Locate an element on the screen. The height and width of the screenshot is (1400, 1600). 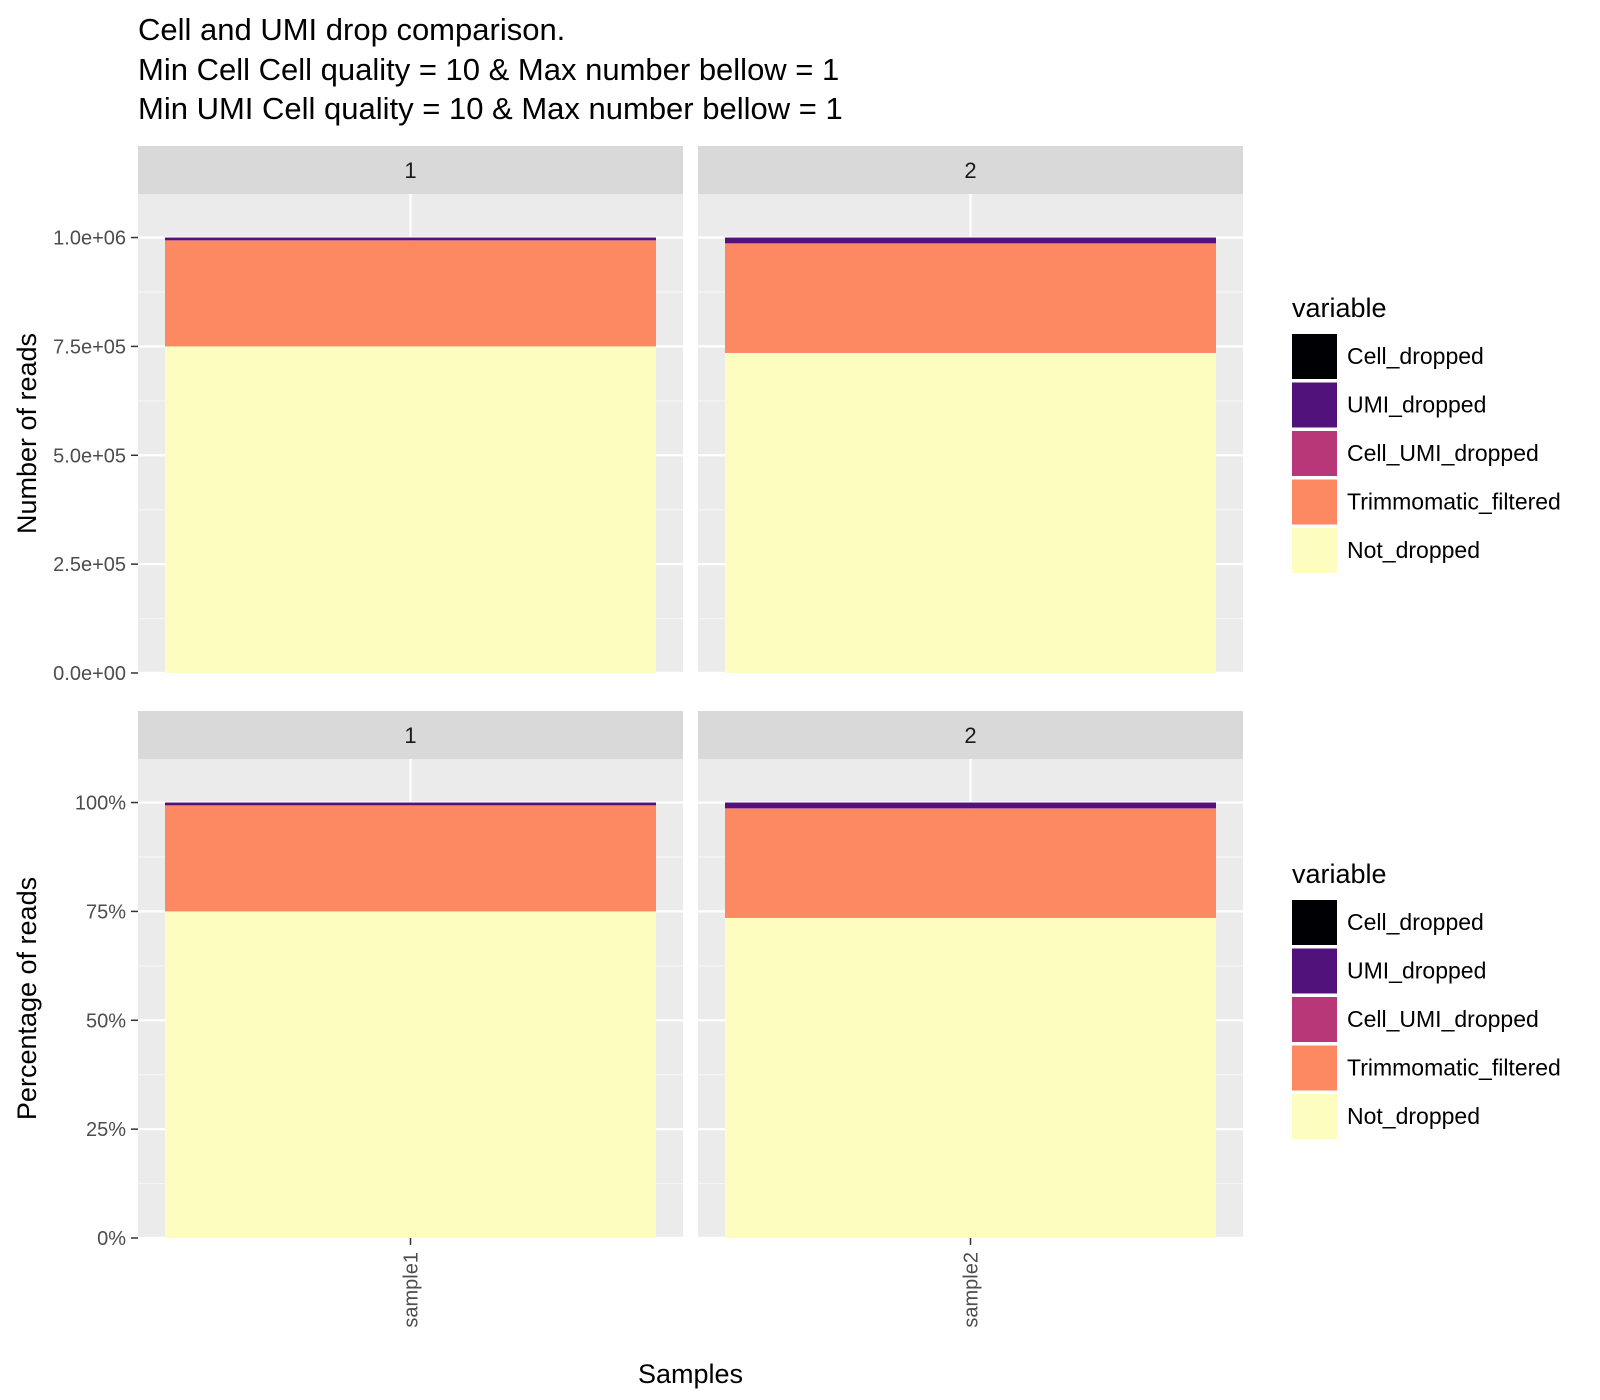
x-tick-label: sample2 is located at coordinates (972, 1290).